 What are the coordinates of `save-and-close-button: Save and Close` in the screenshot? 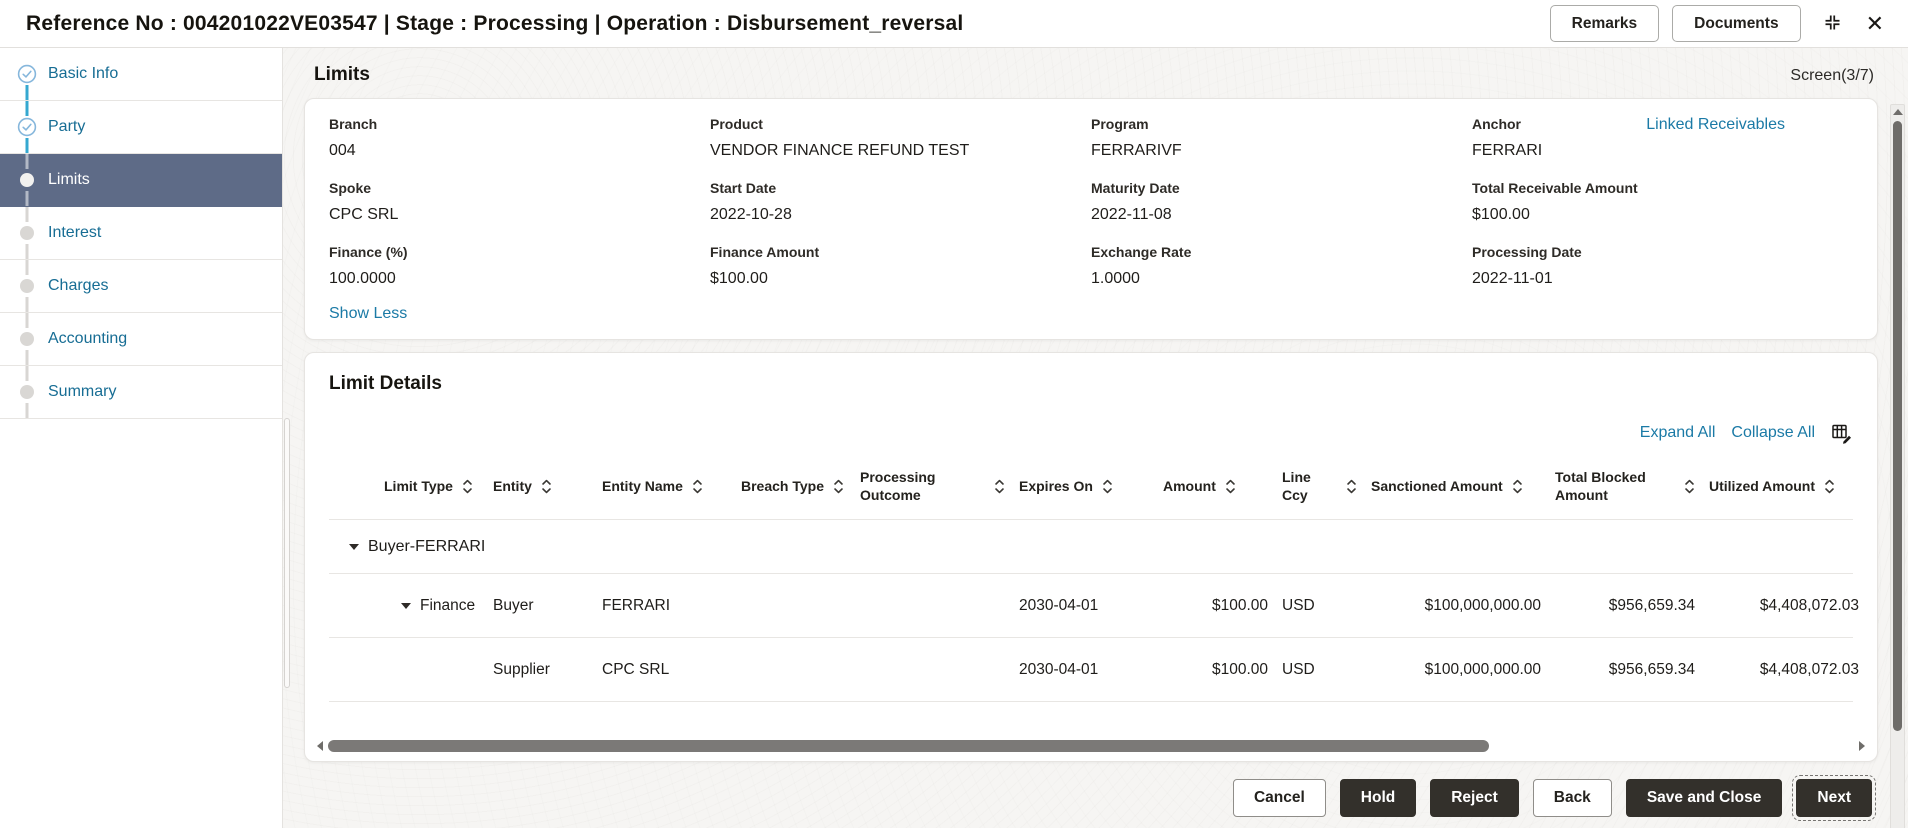 It's located at (1704, 798).